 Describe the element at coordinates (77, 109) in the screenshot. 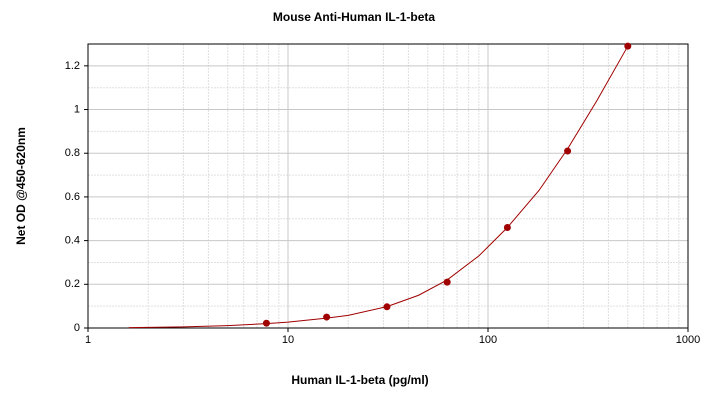

I see `y-tick-label: 1` at that location.